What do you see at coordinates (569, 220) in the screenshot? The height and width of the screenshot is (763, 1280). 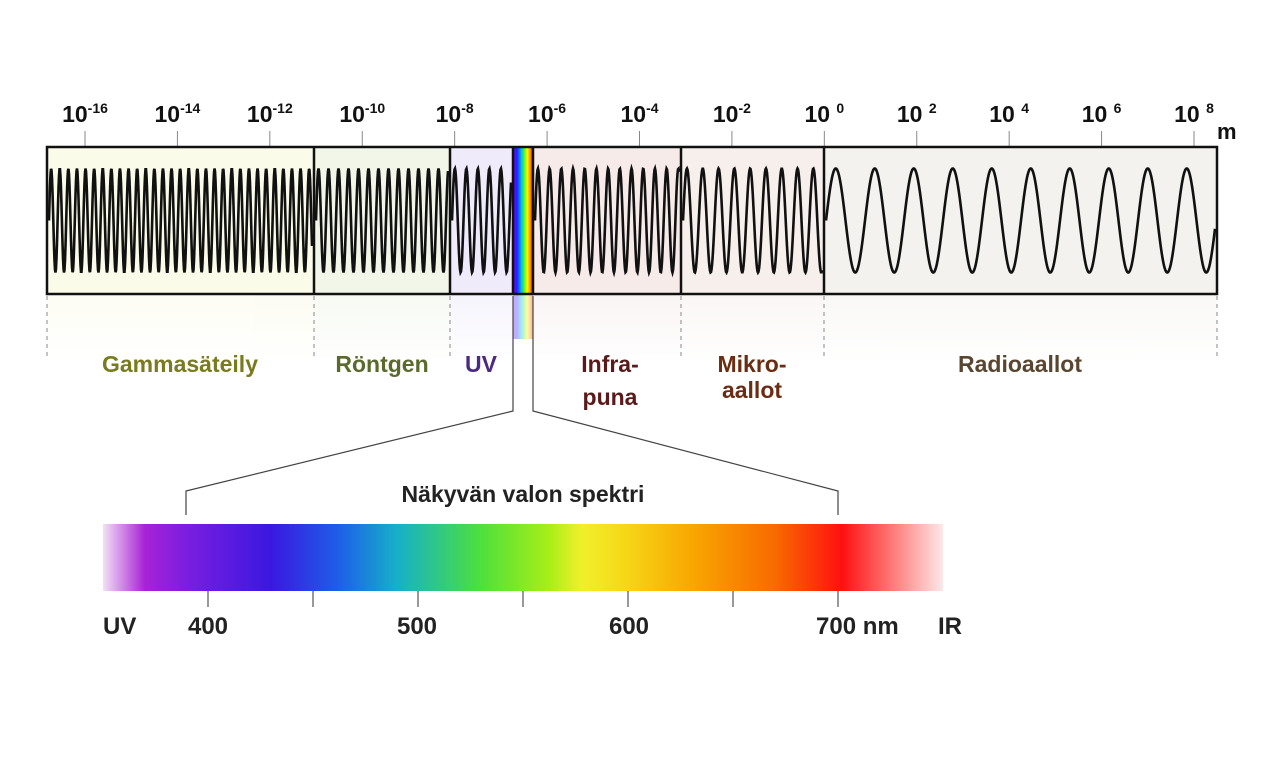 I see `region-dividers` at bounding box center [569, 220].